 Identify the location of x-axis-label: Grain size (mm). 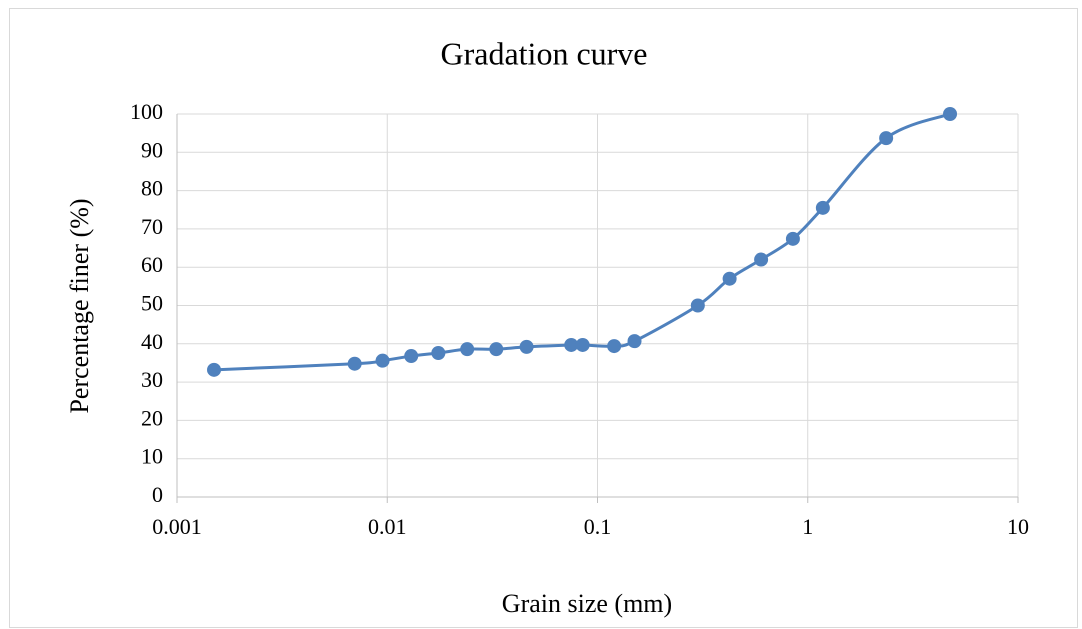
(587, 603).